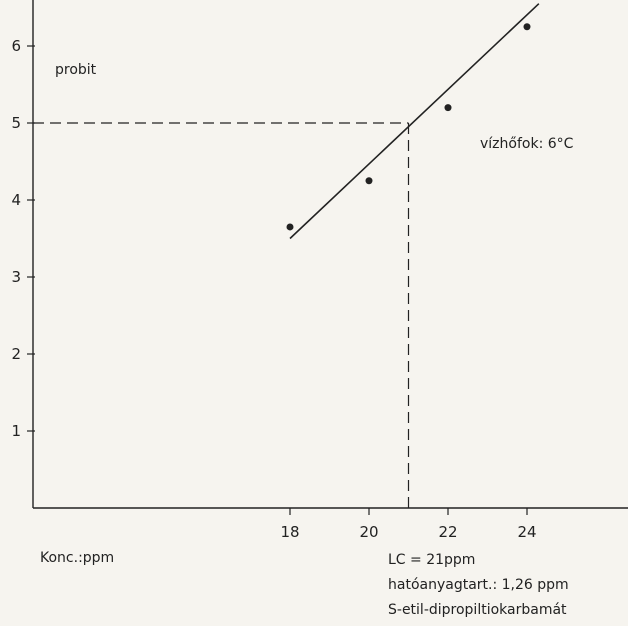 The image size is (628, 626). Describe the element at coordinates (368, 532) in the screenshot. I see `x-tick-label: 20` at that location.